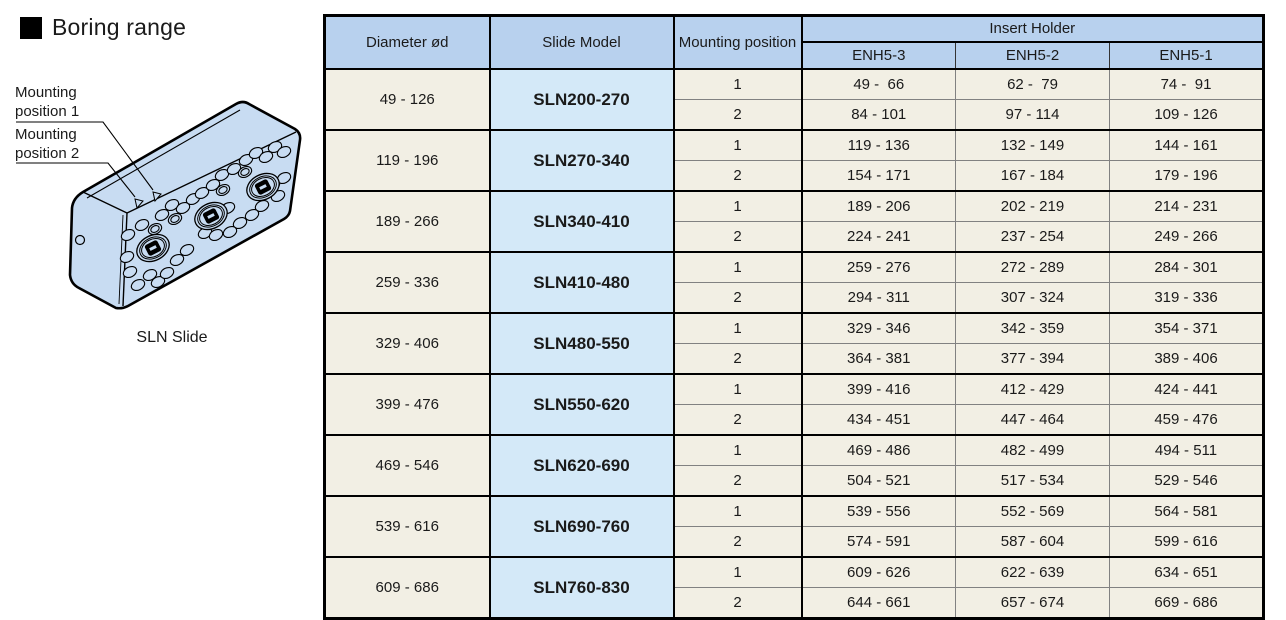 The width and height of the screenshot is (1286, 620). What do you see at coordinates (1032, 55) in the screenshot?
I see `col-header-enh5-2: ENH5-2` at bounding box center [1032, 55].